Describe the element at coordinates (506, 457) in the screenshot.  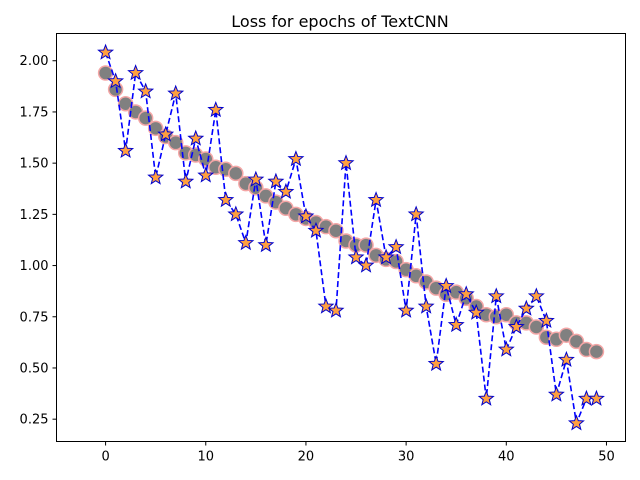
I see `x-tick-label: 40` at that location.